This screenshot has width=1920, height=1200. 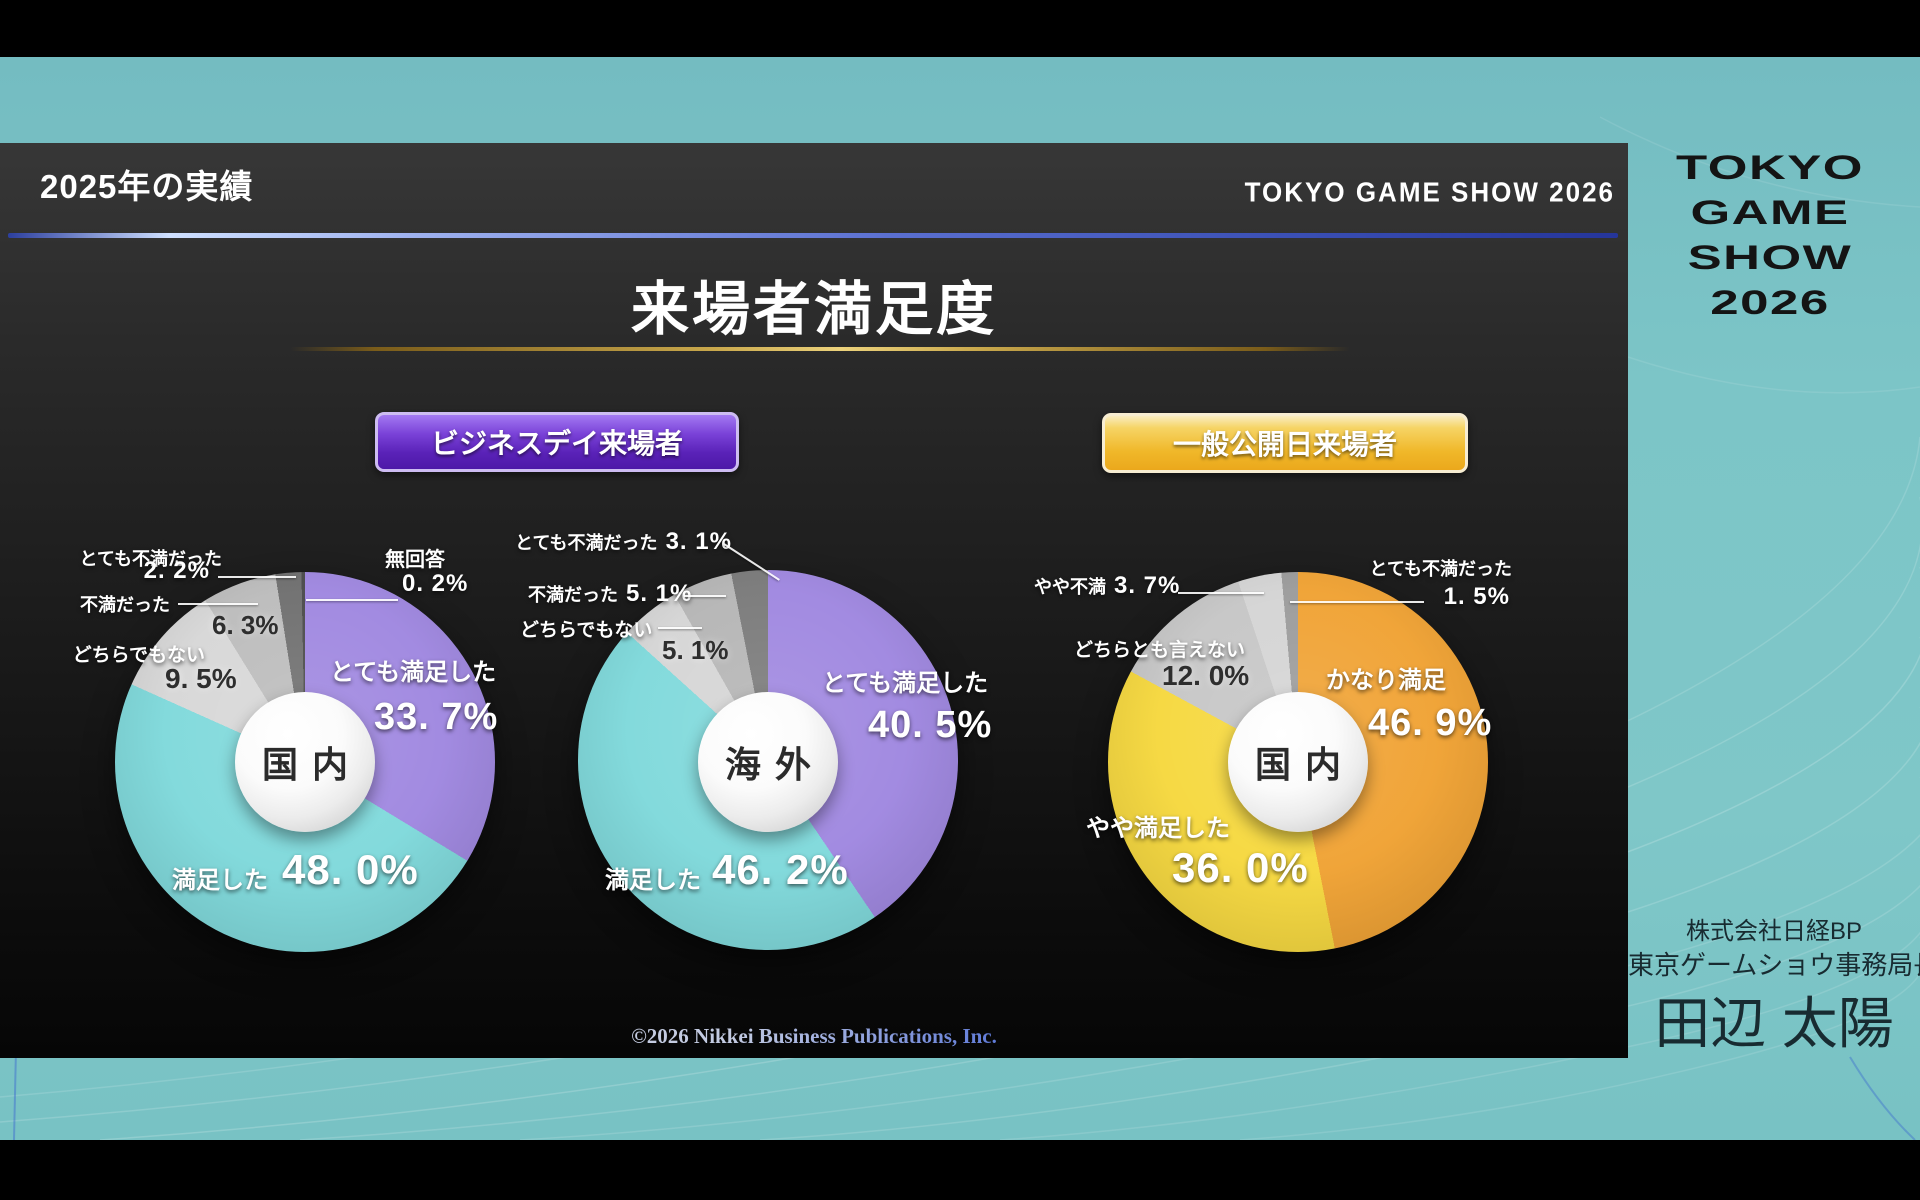 I want to click on pie1-label-no-answer: 無回答, so click(x=415, y=560).